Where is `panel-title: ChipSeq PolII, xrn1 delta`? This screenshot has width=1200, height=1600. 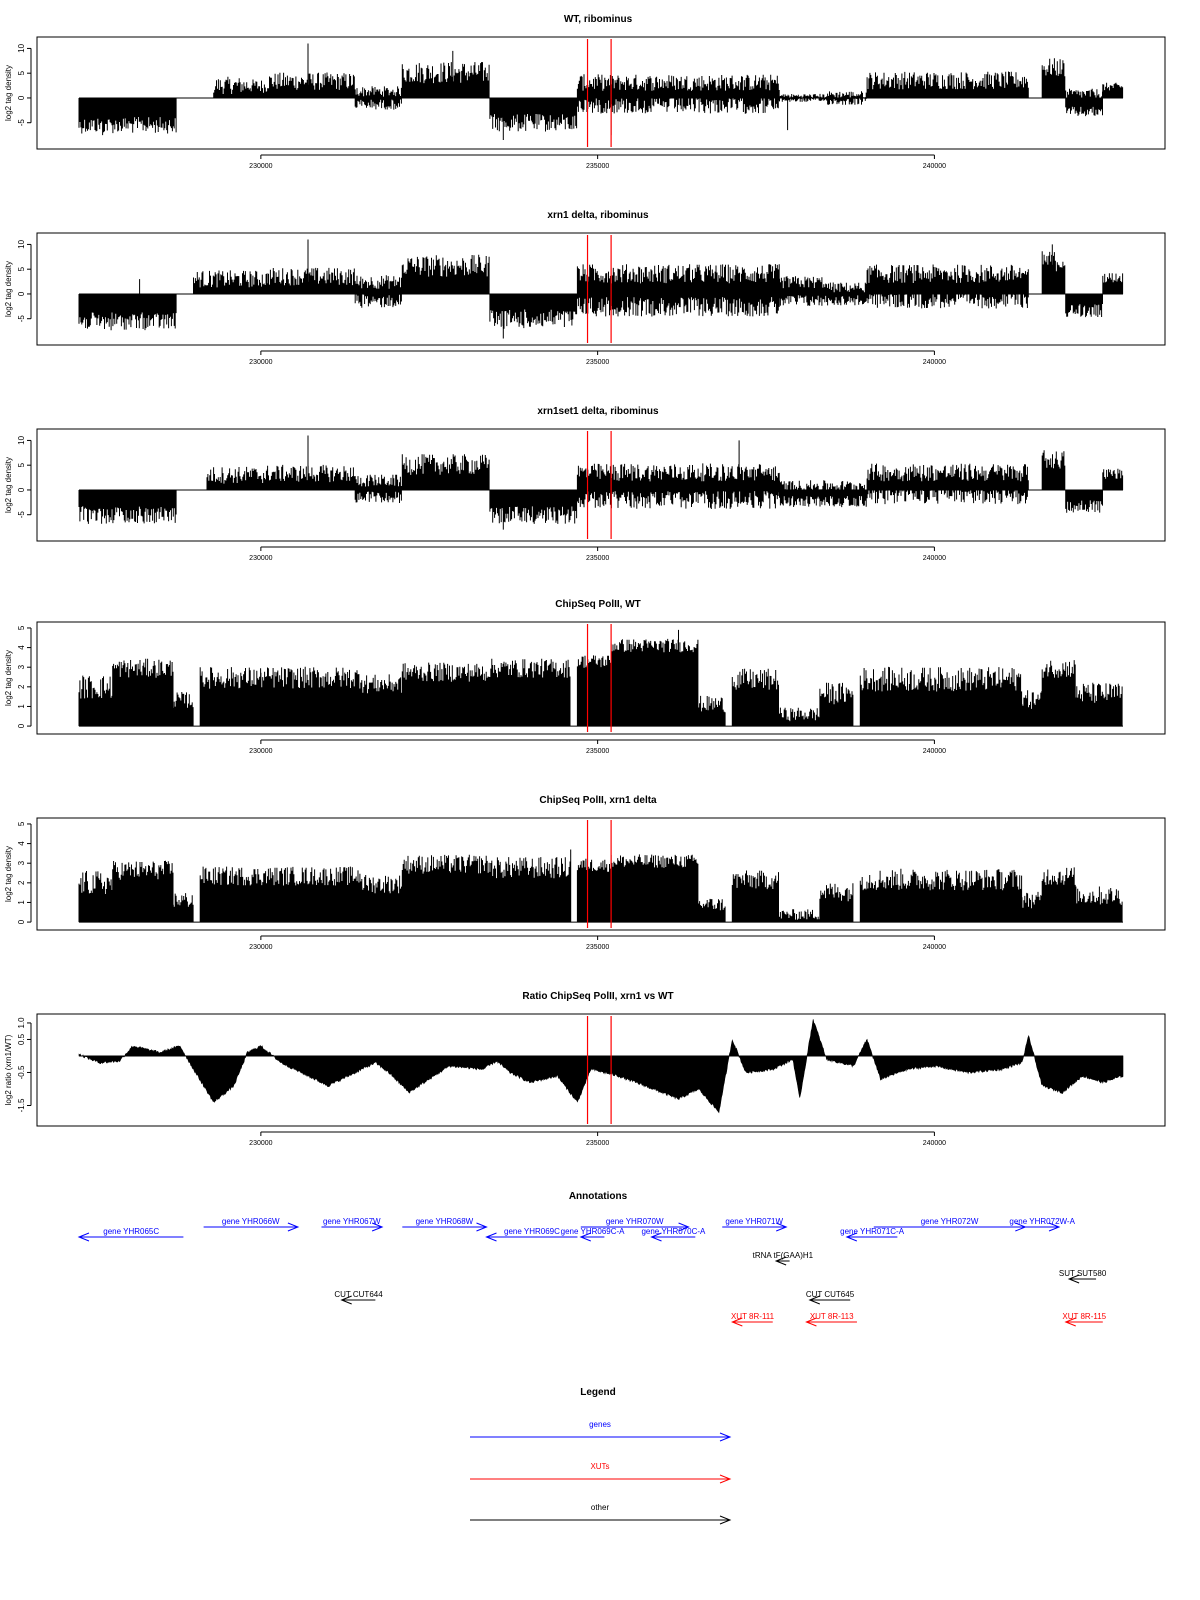
panel-title: ChipSeq PolII, xrn1 delta is located at coordinates (598, 800).